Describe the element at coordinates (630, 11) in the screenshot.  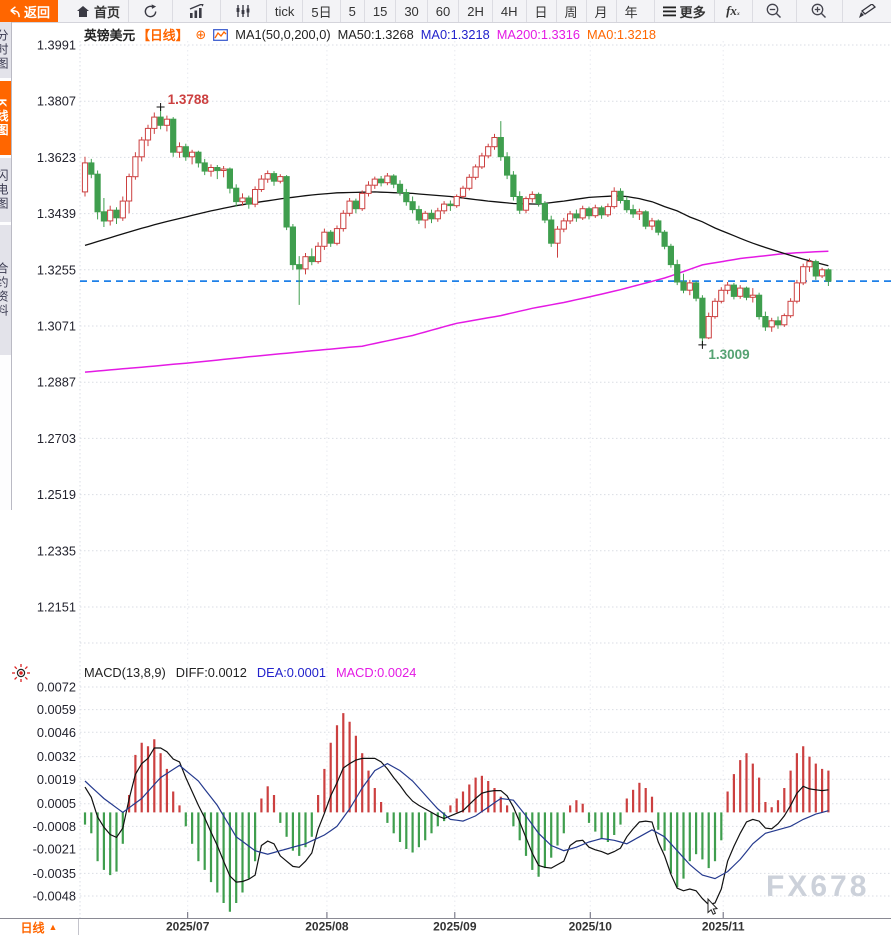
I see `period-year: 年` at that location.